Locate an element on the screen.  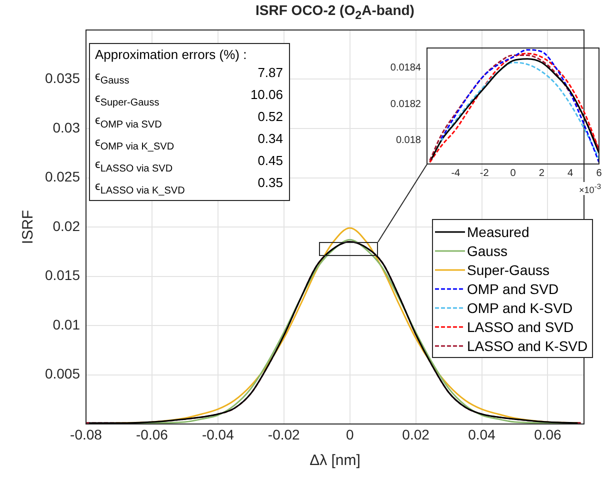
legend-label: LASSO and SVD is located at coordinates (520, 326).